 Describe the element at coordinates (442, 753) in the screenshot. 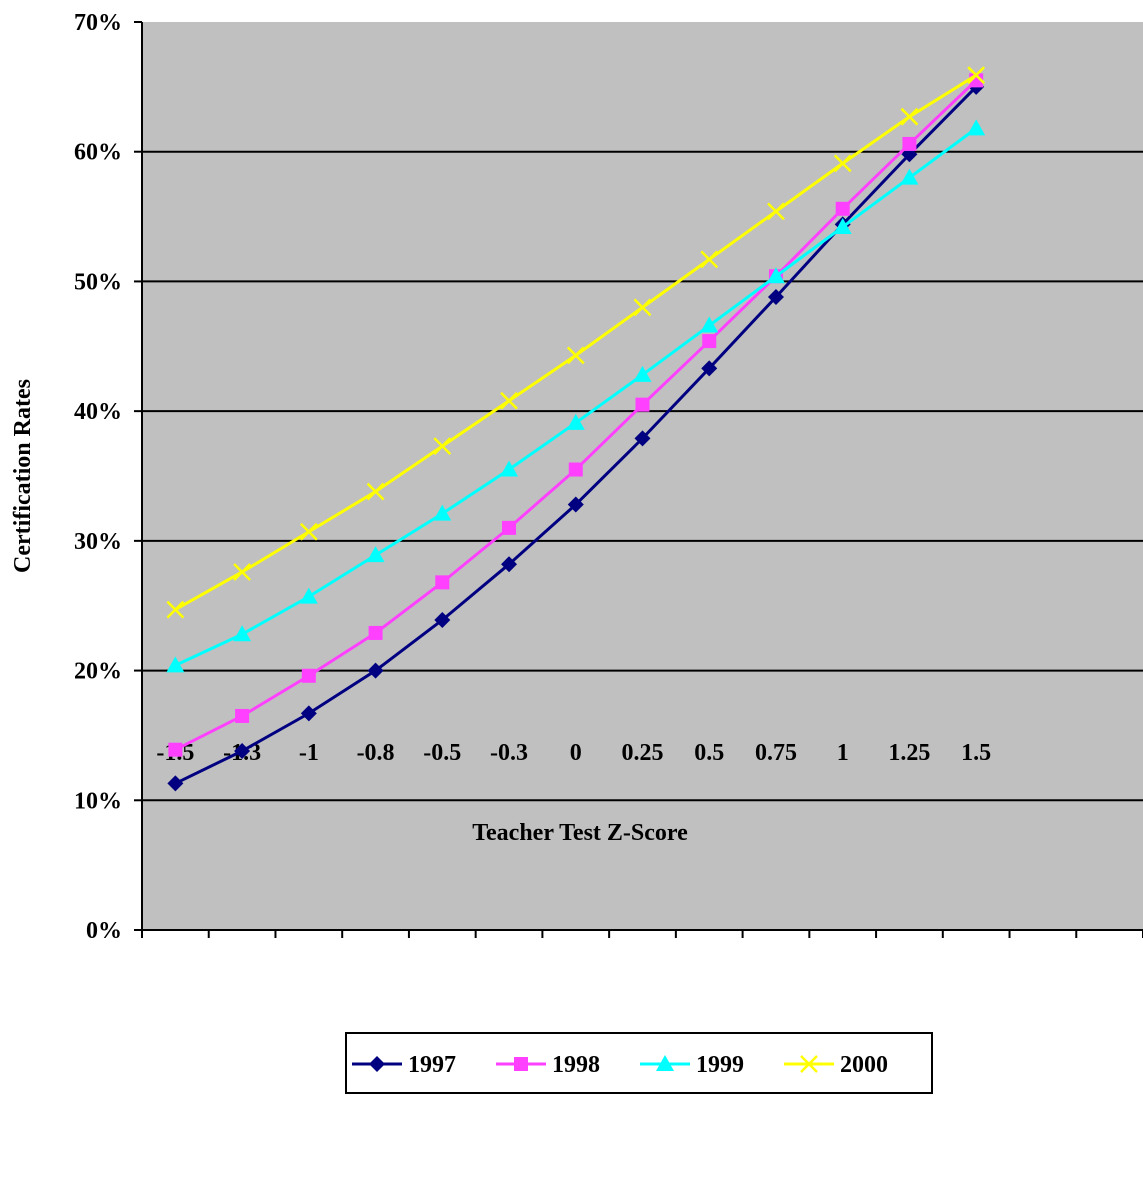

I see `x-tick-label: -0.5` at that location.